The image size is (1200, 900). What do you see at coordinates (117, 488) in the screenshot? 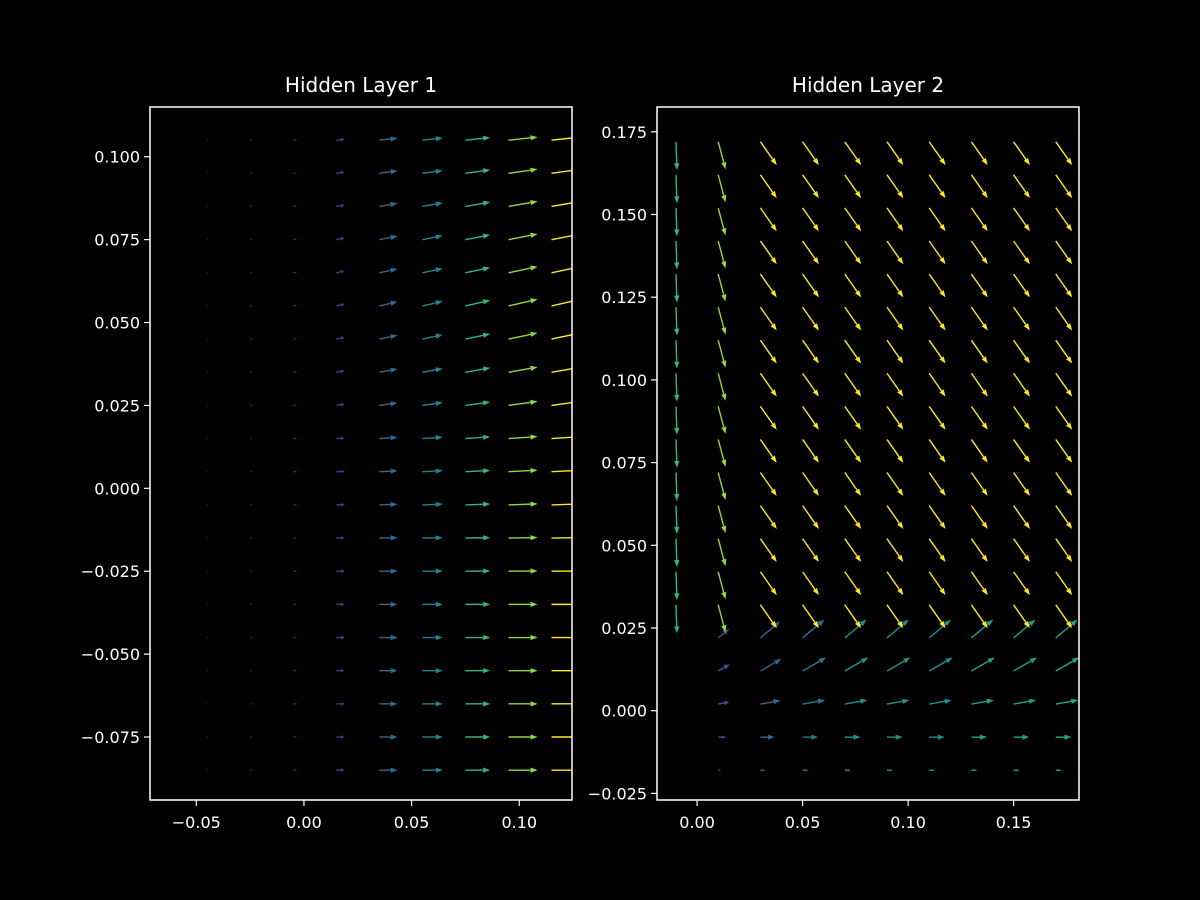
I see `y-tick-label: 0.000` at bounding box center [117, 488].